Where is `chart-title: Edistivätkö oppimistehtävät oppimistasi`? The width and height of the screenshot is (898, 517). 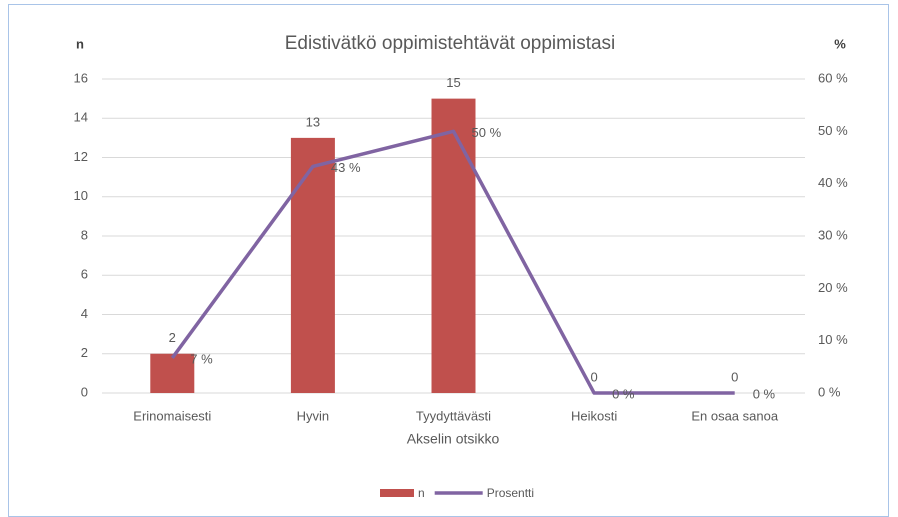
chart-title: Edistivätkö oppimistehtävät oppimistasi is located at coordinates (450, 43).